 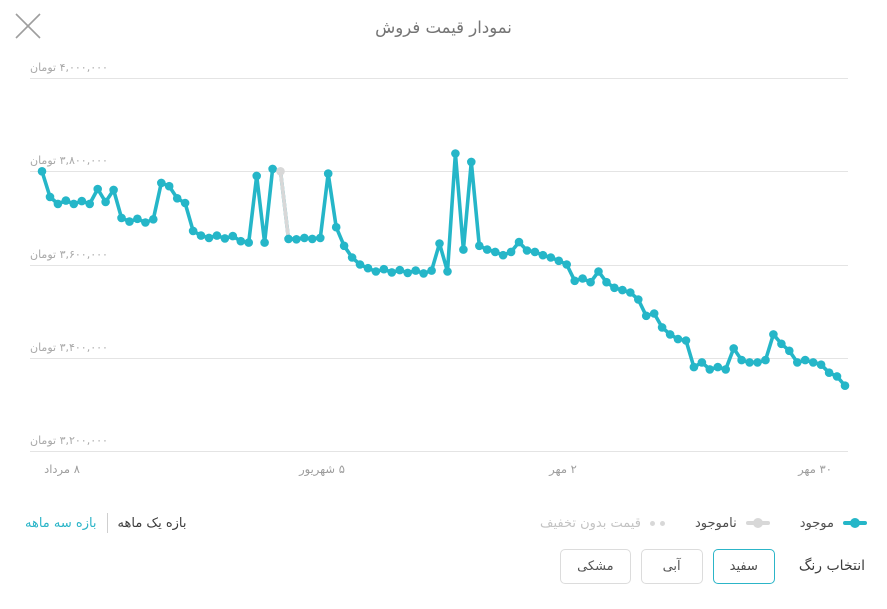 I want to click on color-option-blue: آبی, so click(x=671, y=566).